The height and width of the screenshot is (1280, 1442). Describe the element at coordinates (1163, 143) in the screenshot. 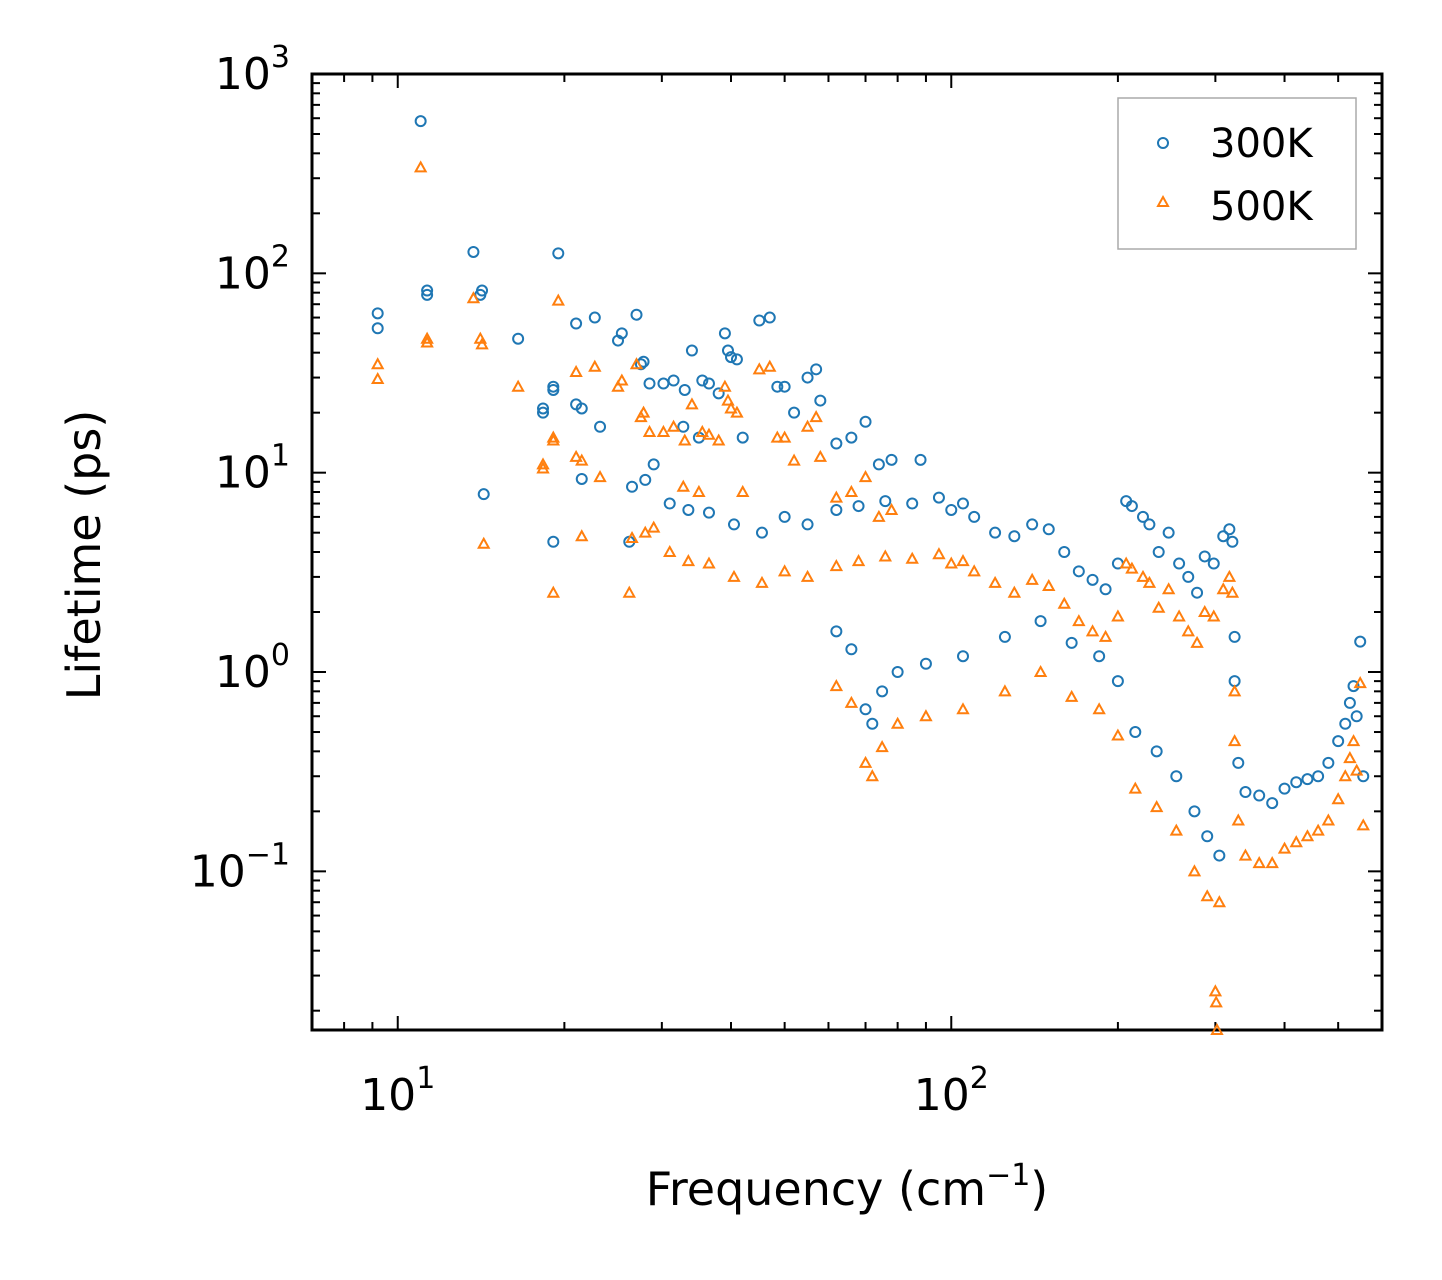

I see `legend-marker-300k` at that location.